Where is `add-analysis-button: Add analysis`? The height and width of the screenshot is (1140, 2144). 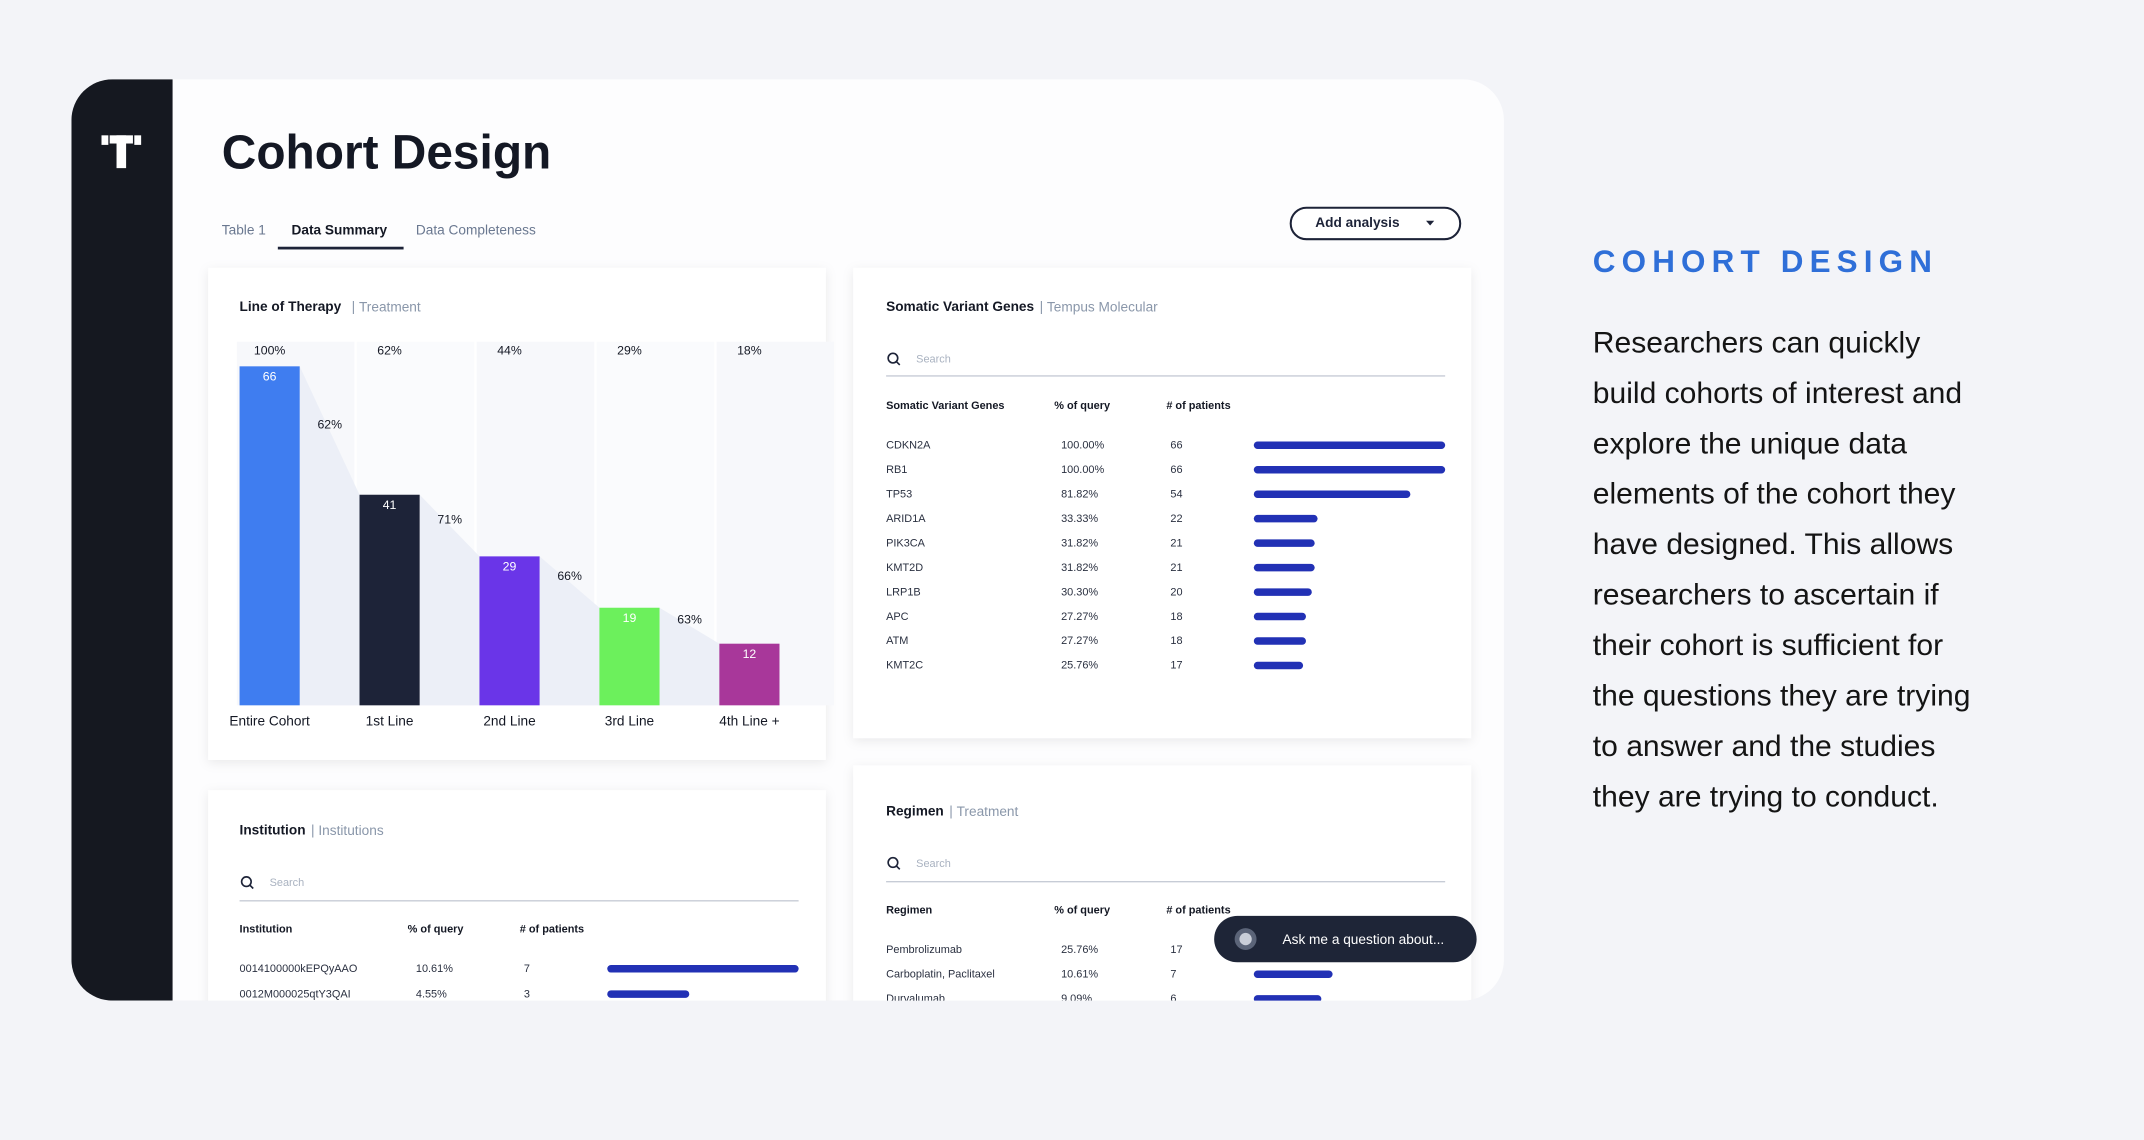 add-analysis-button: Add analysis is located at coordinates (1375, 223).